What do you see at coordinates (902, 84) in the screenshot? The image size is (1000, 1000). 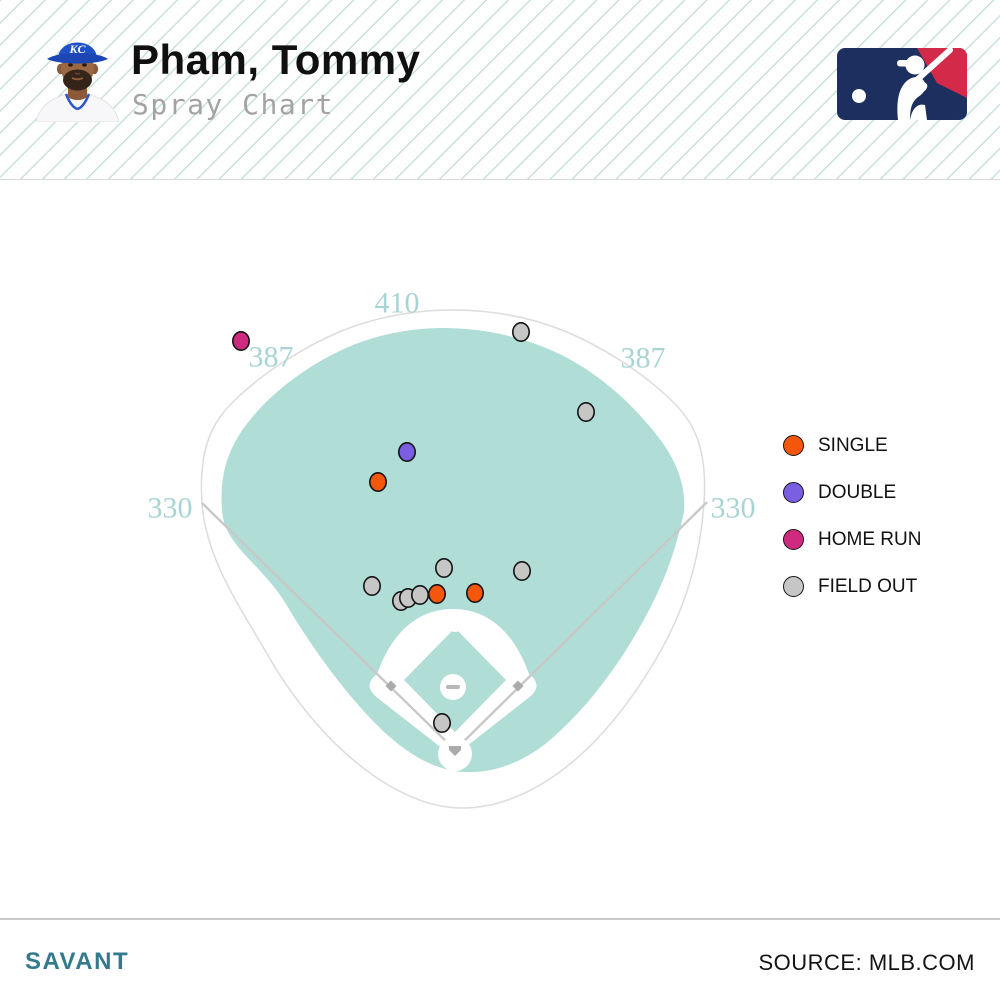 I see `mlb-logo-icon` at bounding box center [902, 84].